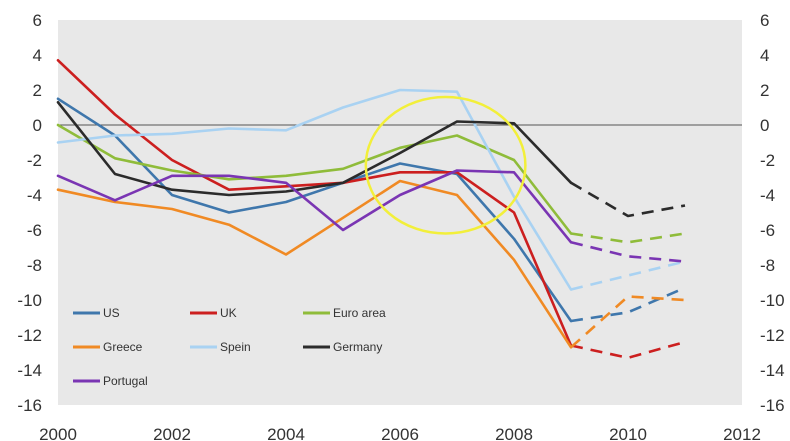 Image resolution: width=790 pixels, height=441 pixels. I want to click on legend-label: Spein, so click(235, 347).